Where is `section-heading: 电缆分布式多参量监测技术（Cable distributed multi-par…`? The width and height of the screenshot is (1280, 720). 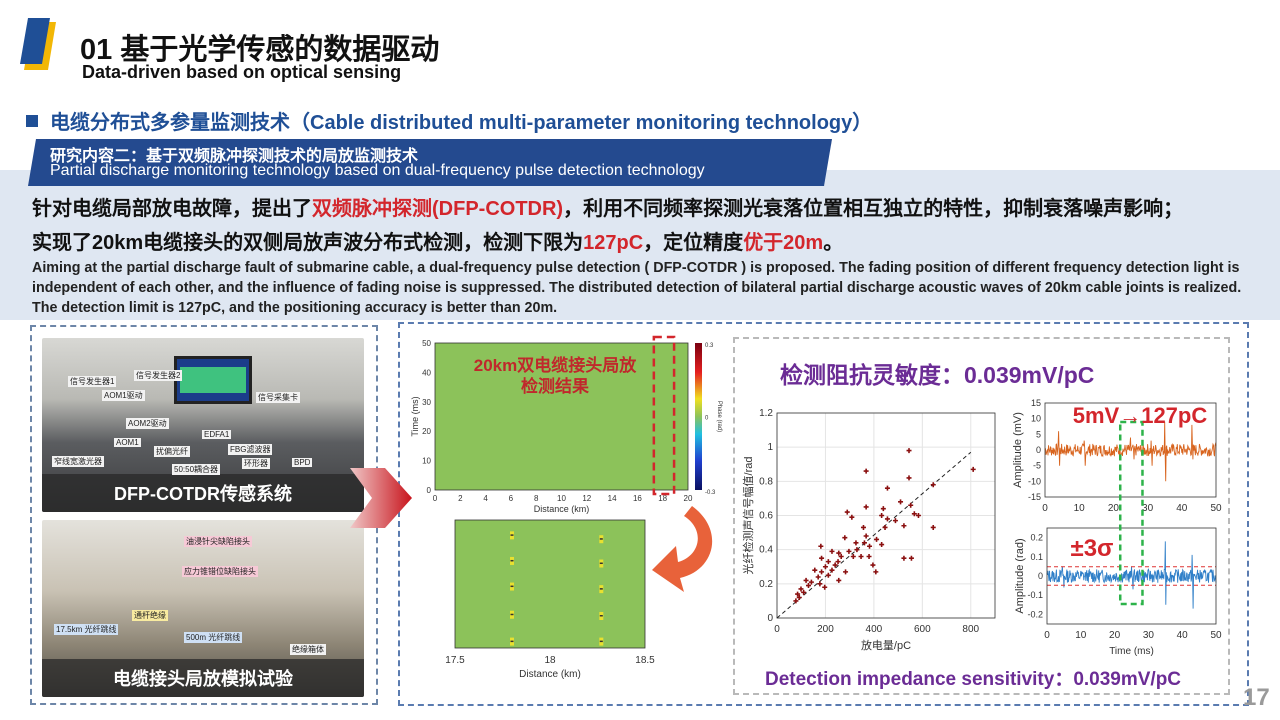
section-heading: 电缆分布式多参量监测技术（Cable distributed multi-par… is located at coordinates (449, 120).